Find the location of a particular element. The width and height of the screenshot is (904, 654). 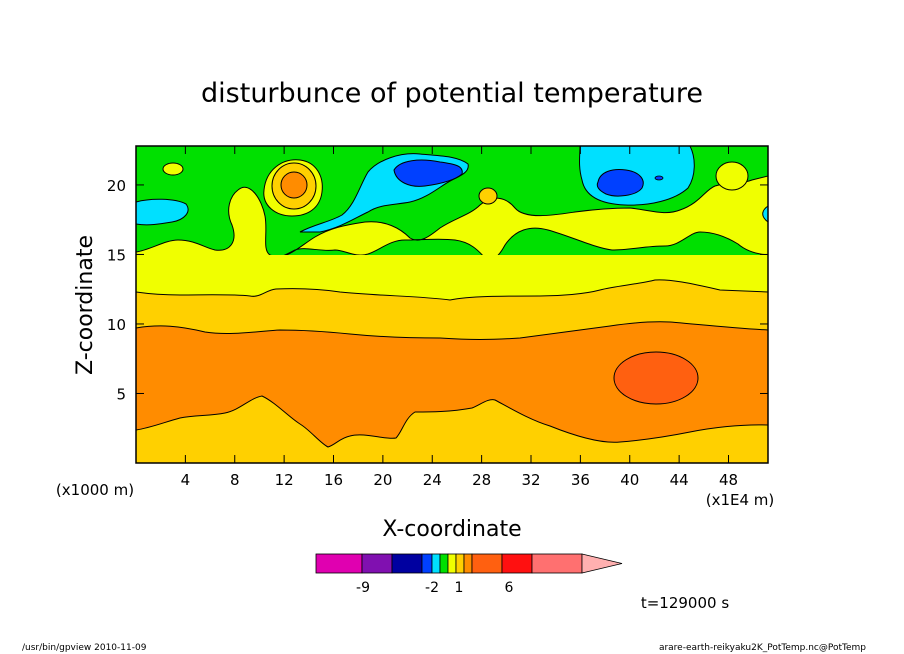

field-yellow-dot-right is located at coordinates (732, 176).